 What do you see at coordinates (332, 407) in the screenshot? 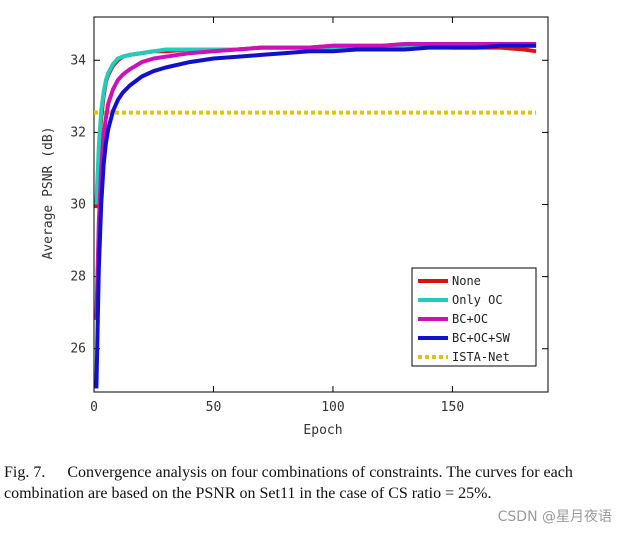
I see `x-tick-label: 100` at bounding box center [332, 407].